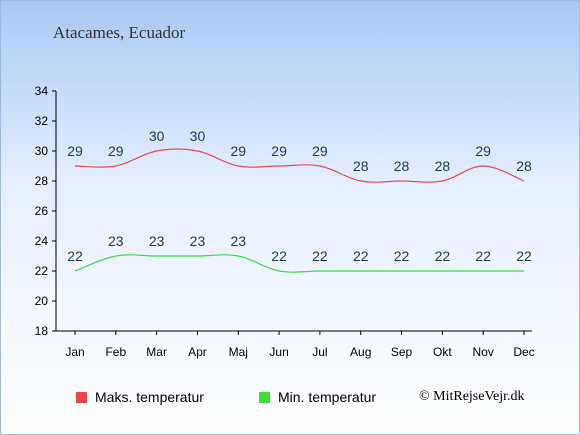  What do you see at coordinates (523, 352) in the screenshot?
I see `x-tick-label: Dec` at bounding box center [523, 352].